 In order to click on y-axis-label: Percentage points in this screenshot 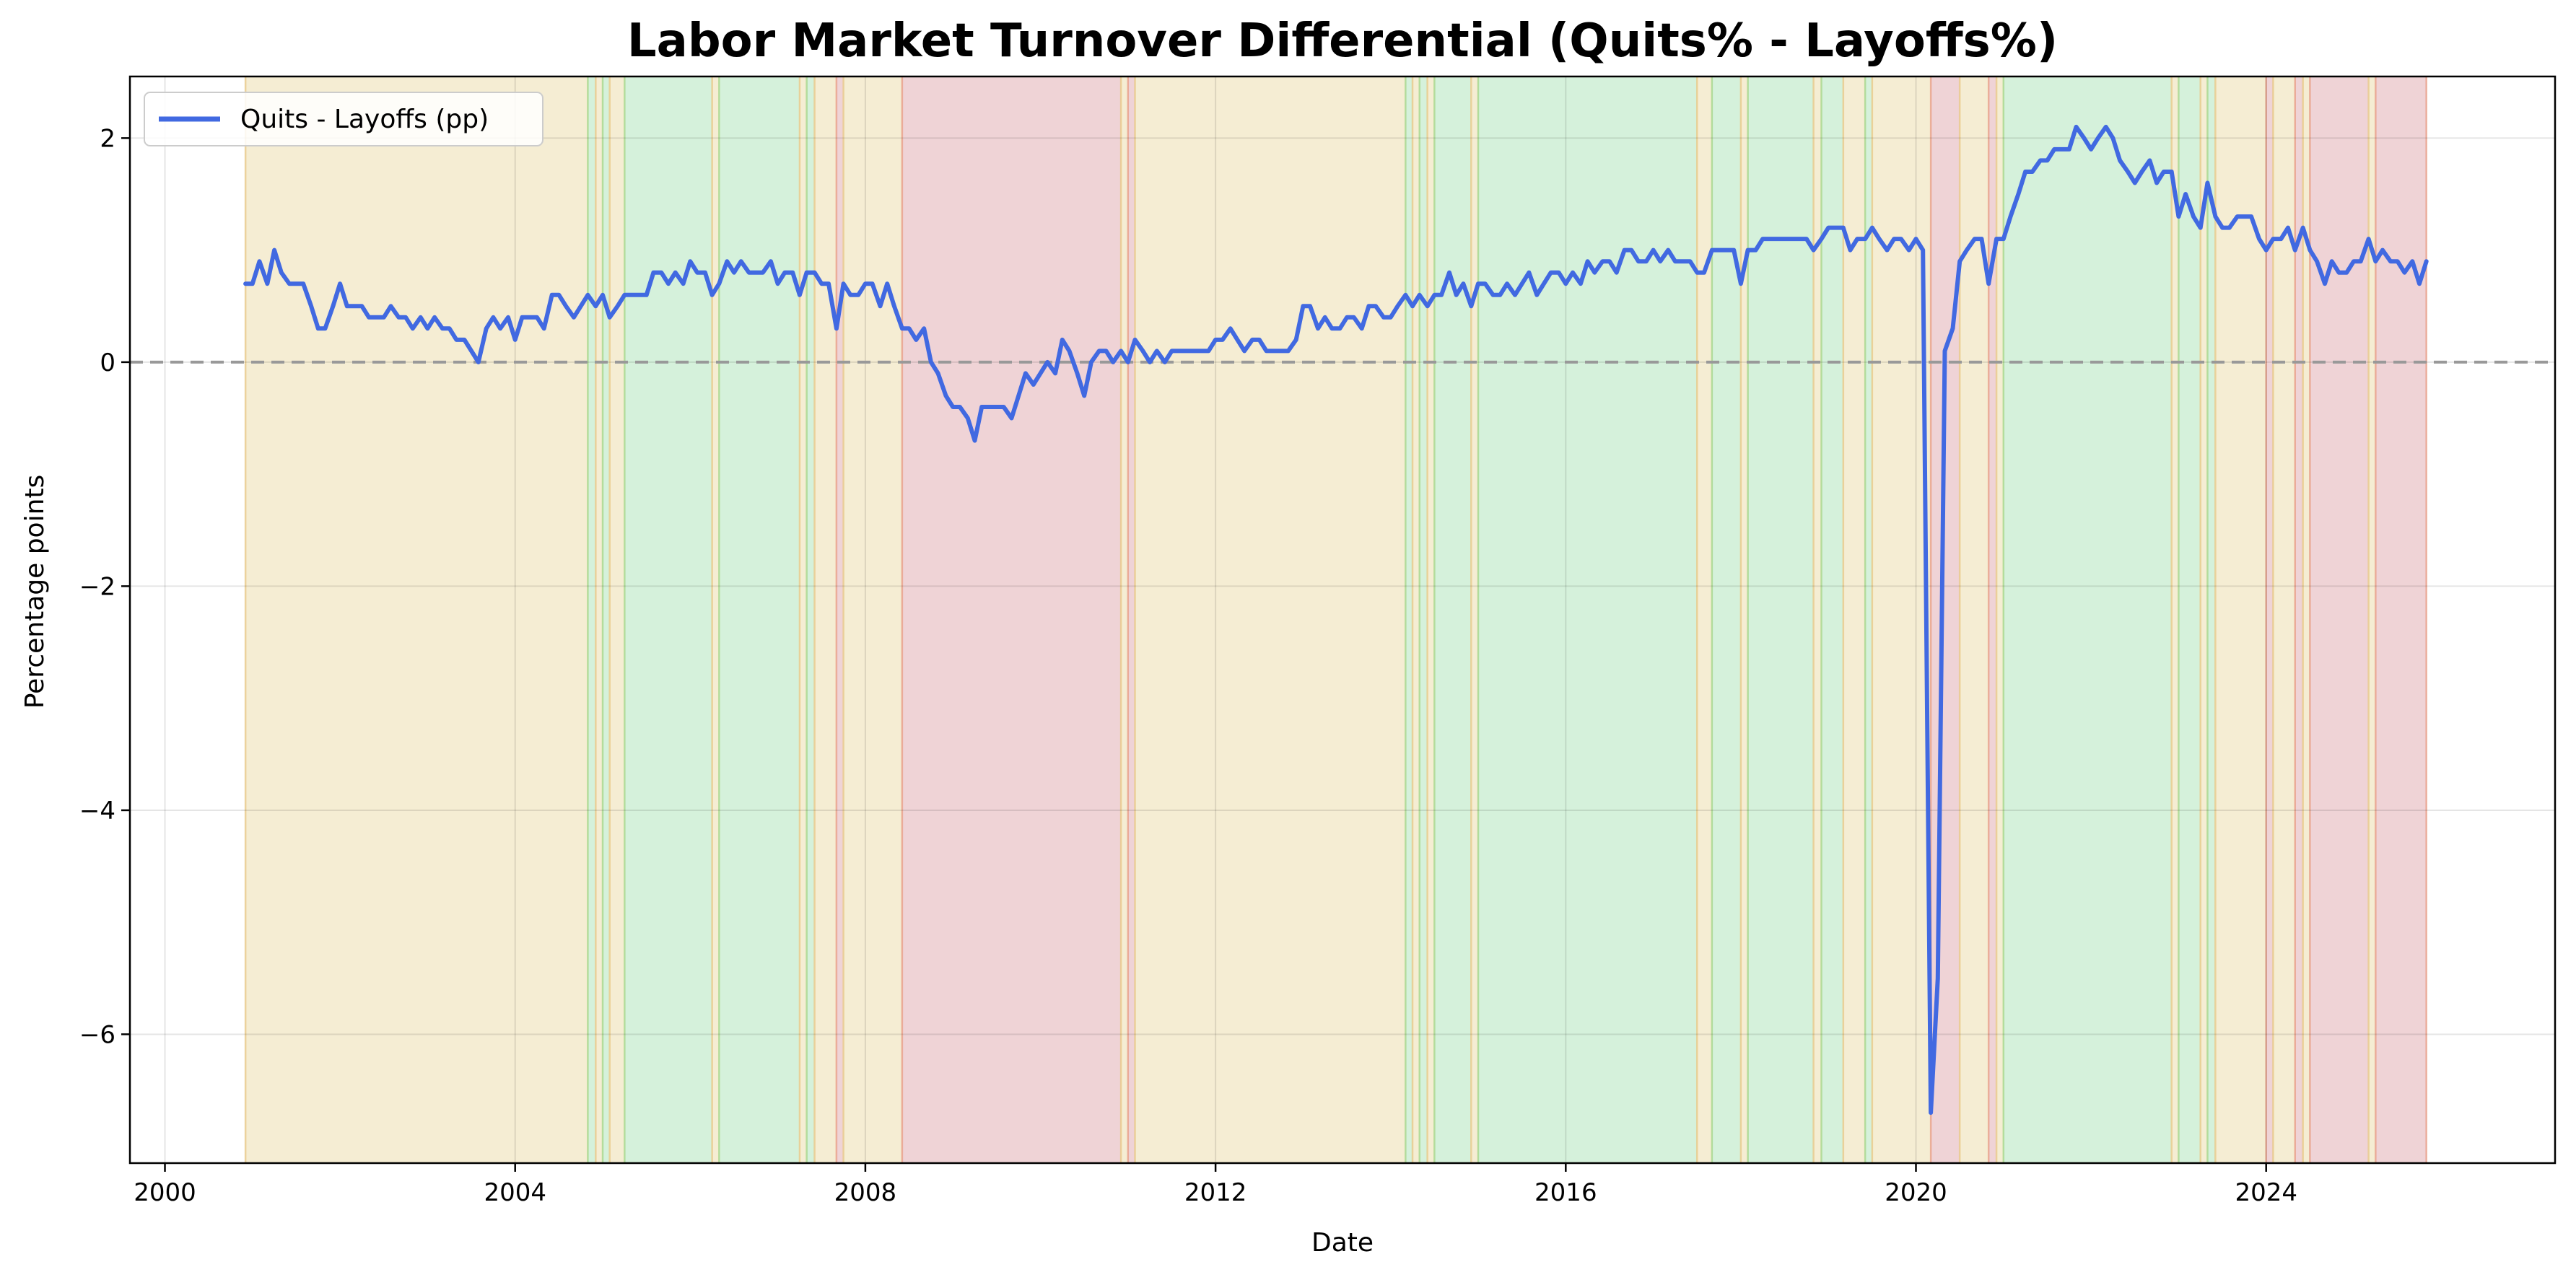, I will do `click(35, 592)`.